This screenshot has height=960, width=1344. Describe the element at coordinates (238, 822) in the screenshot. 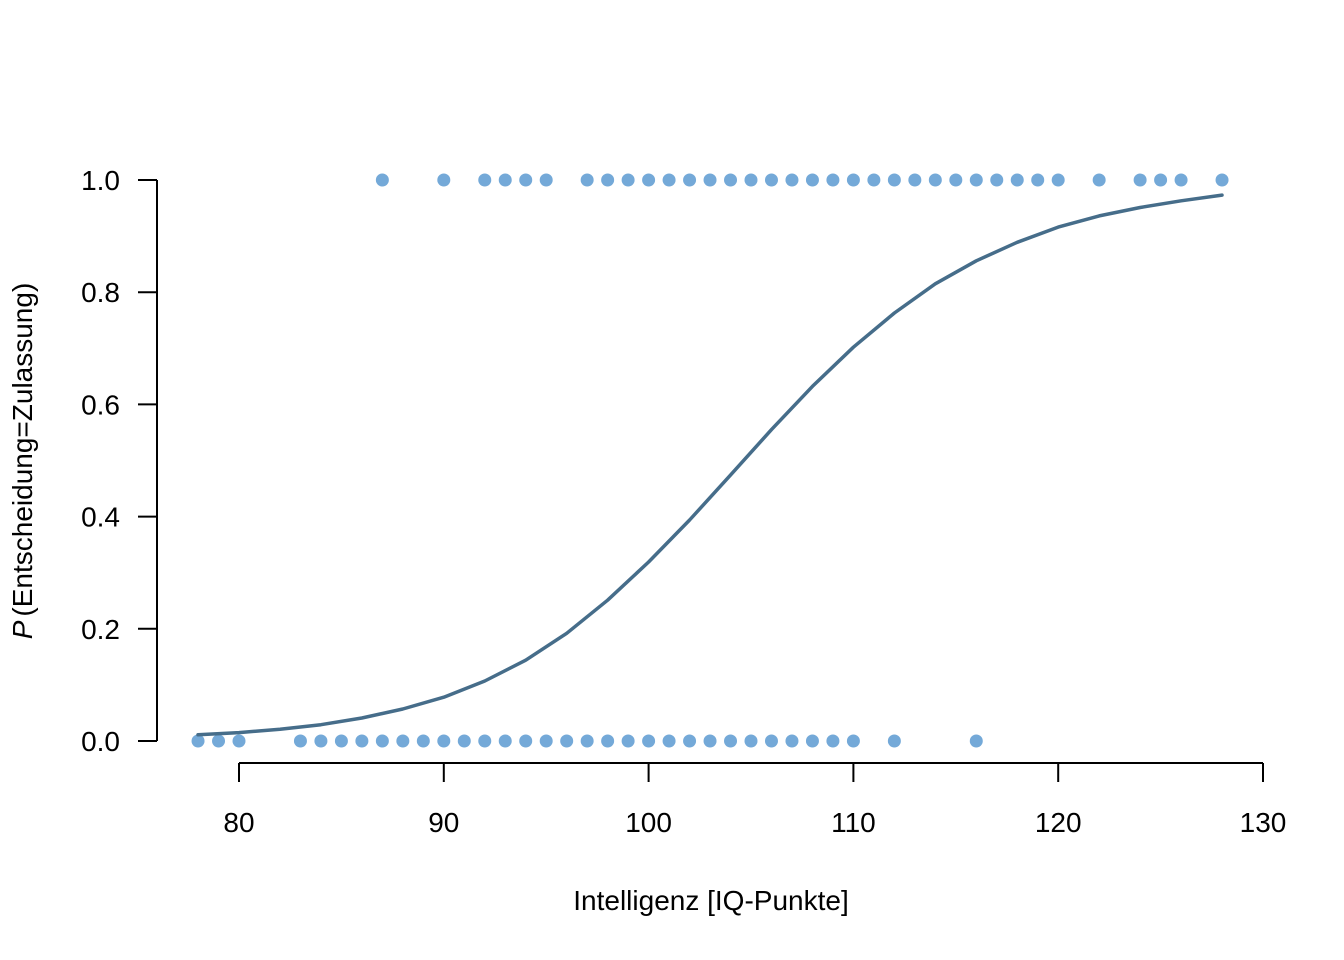

I see `x-tick-label: 80` at that location.